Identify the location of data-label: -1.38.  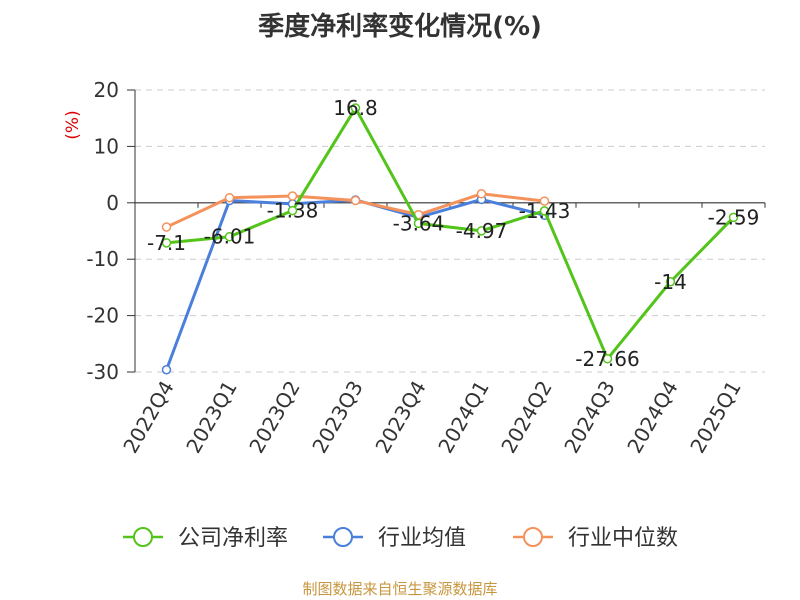
(293, 211).